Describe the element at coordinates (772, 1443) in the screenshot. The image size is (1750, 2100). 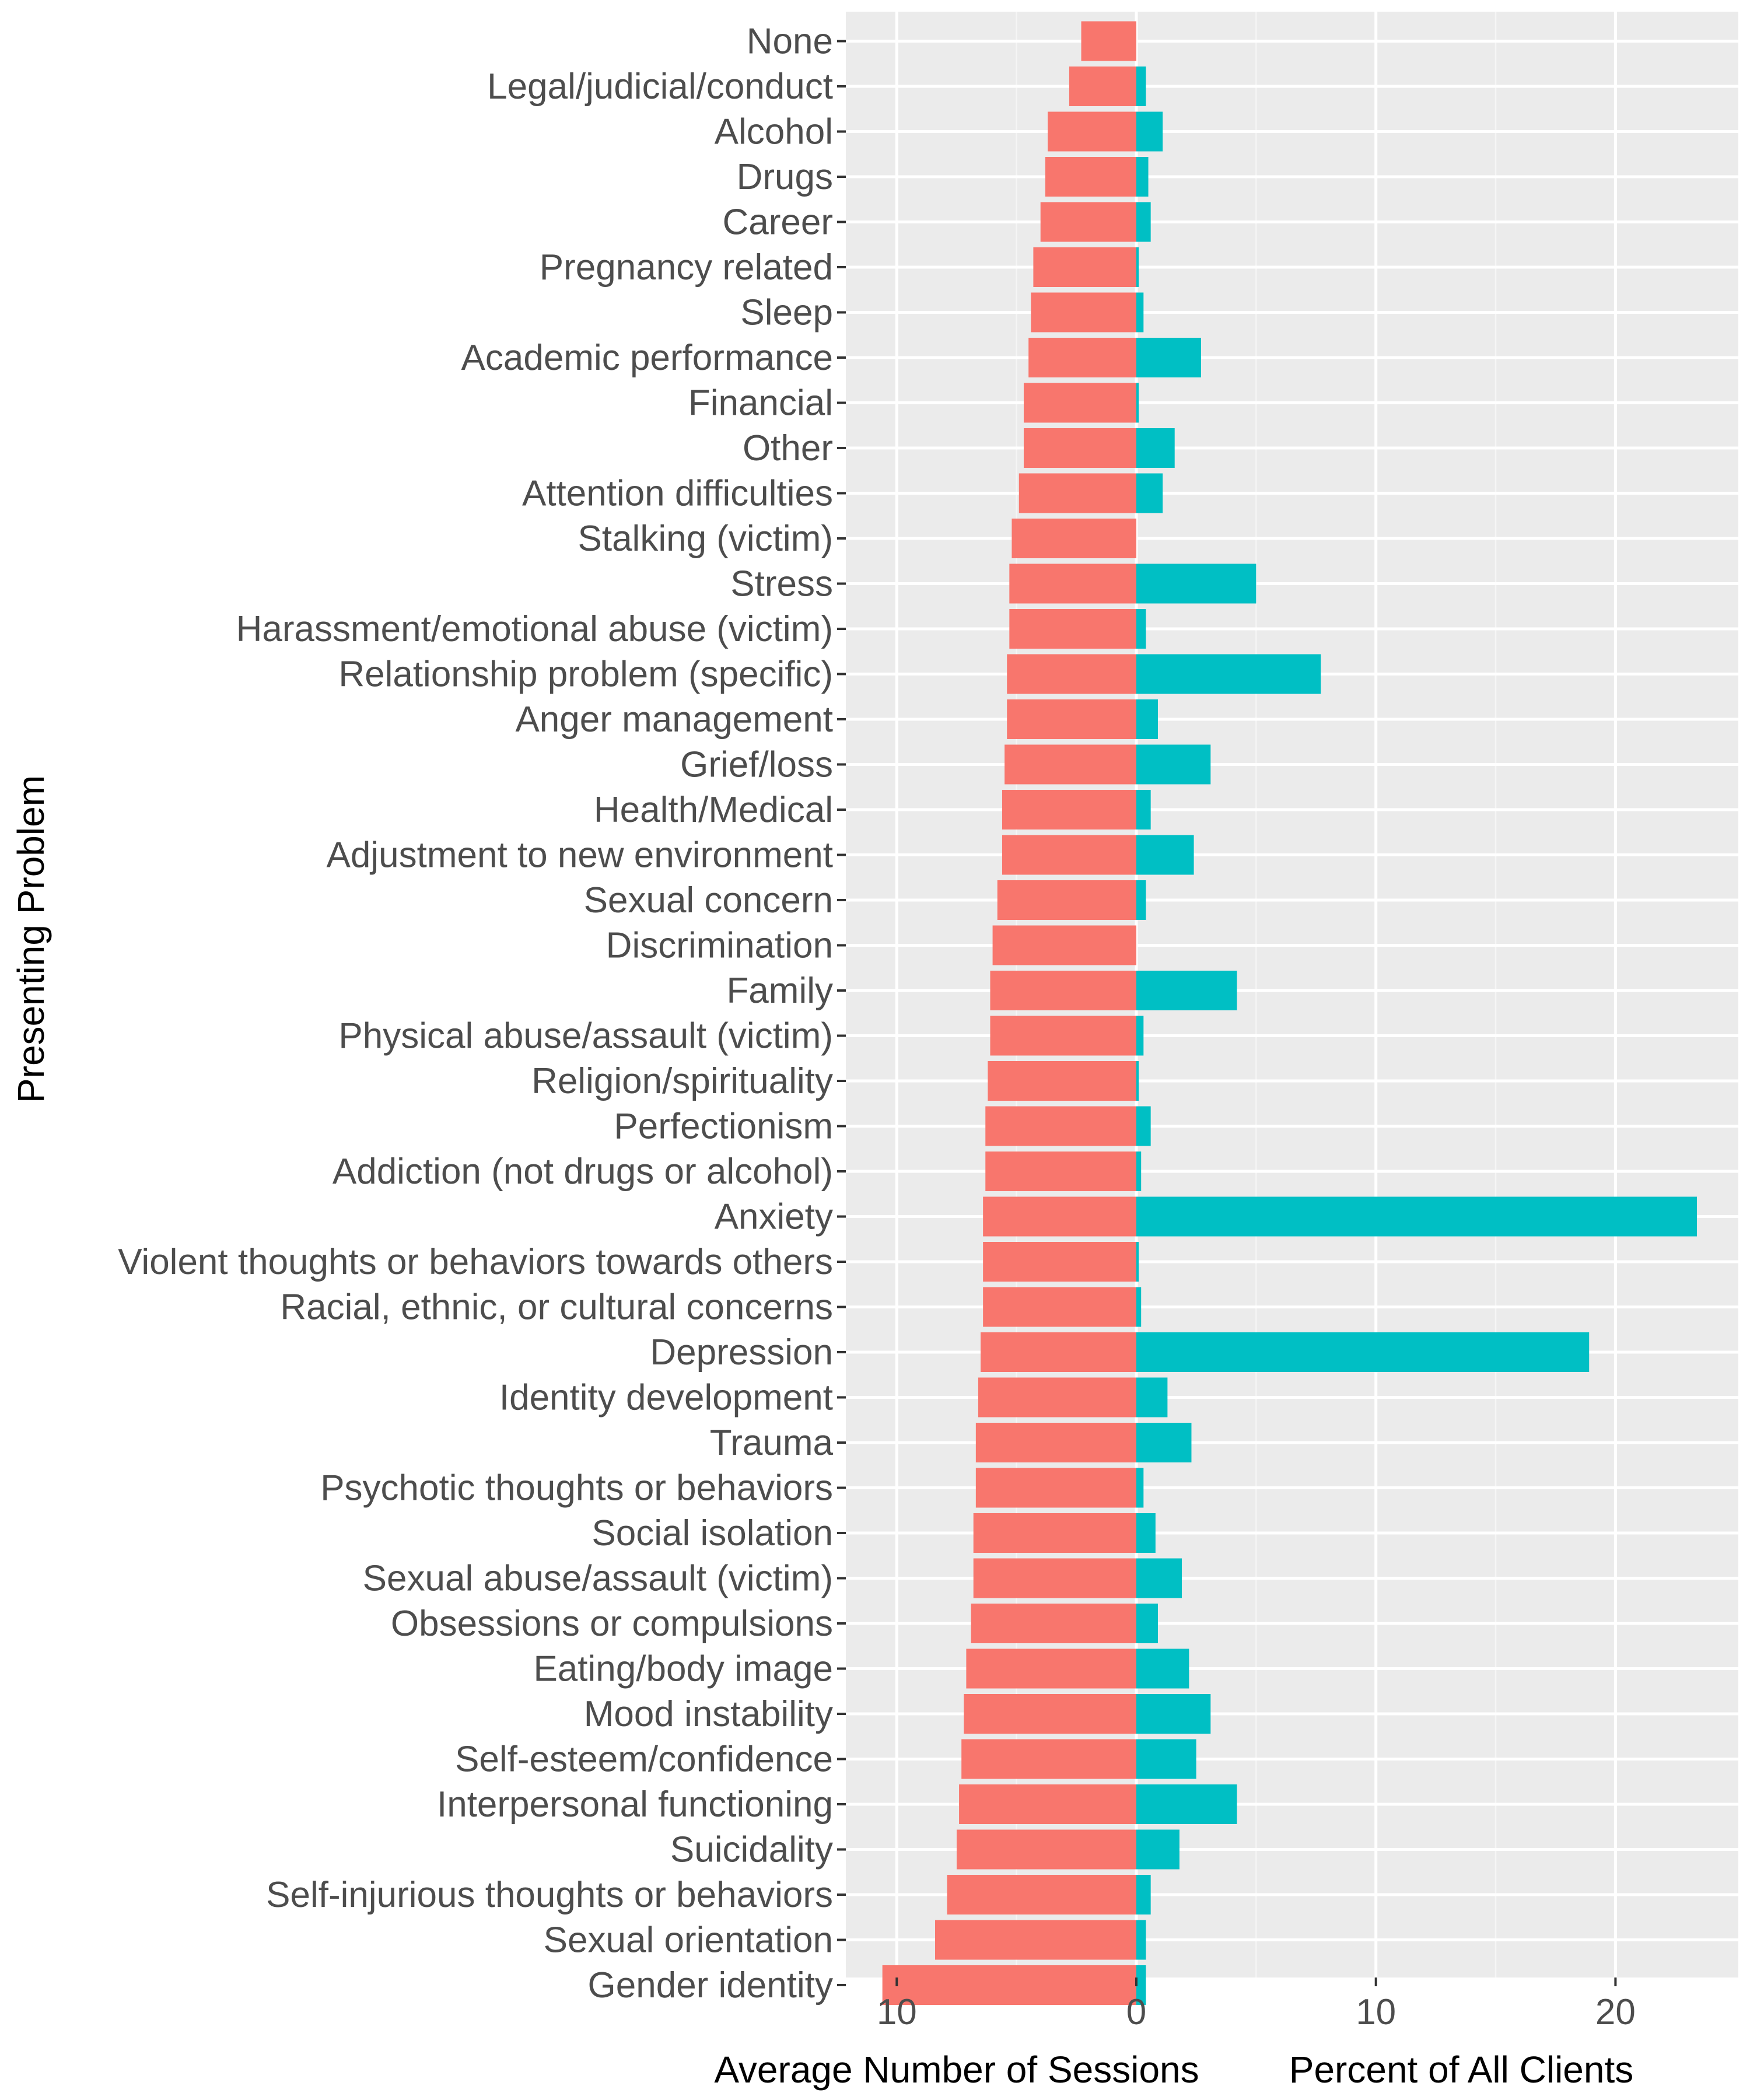
I see `category-label: Trauma` at that location.